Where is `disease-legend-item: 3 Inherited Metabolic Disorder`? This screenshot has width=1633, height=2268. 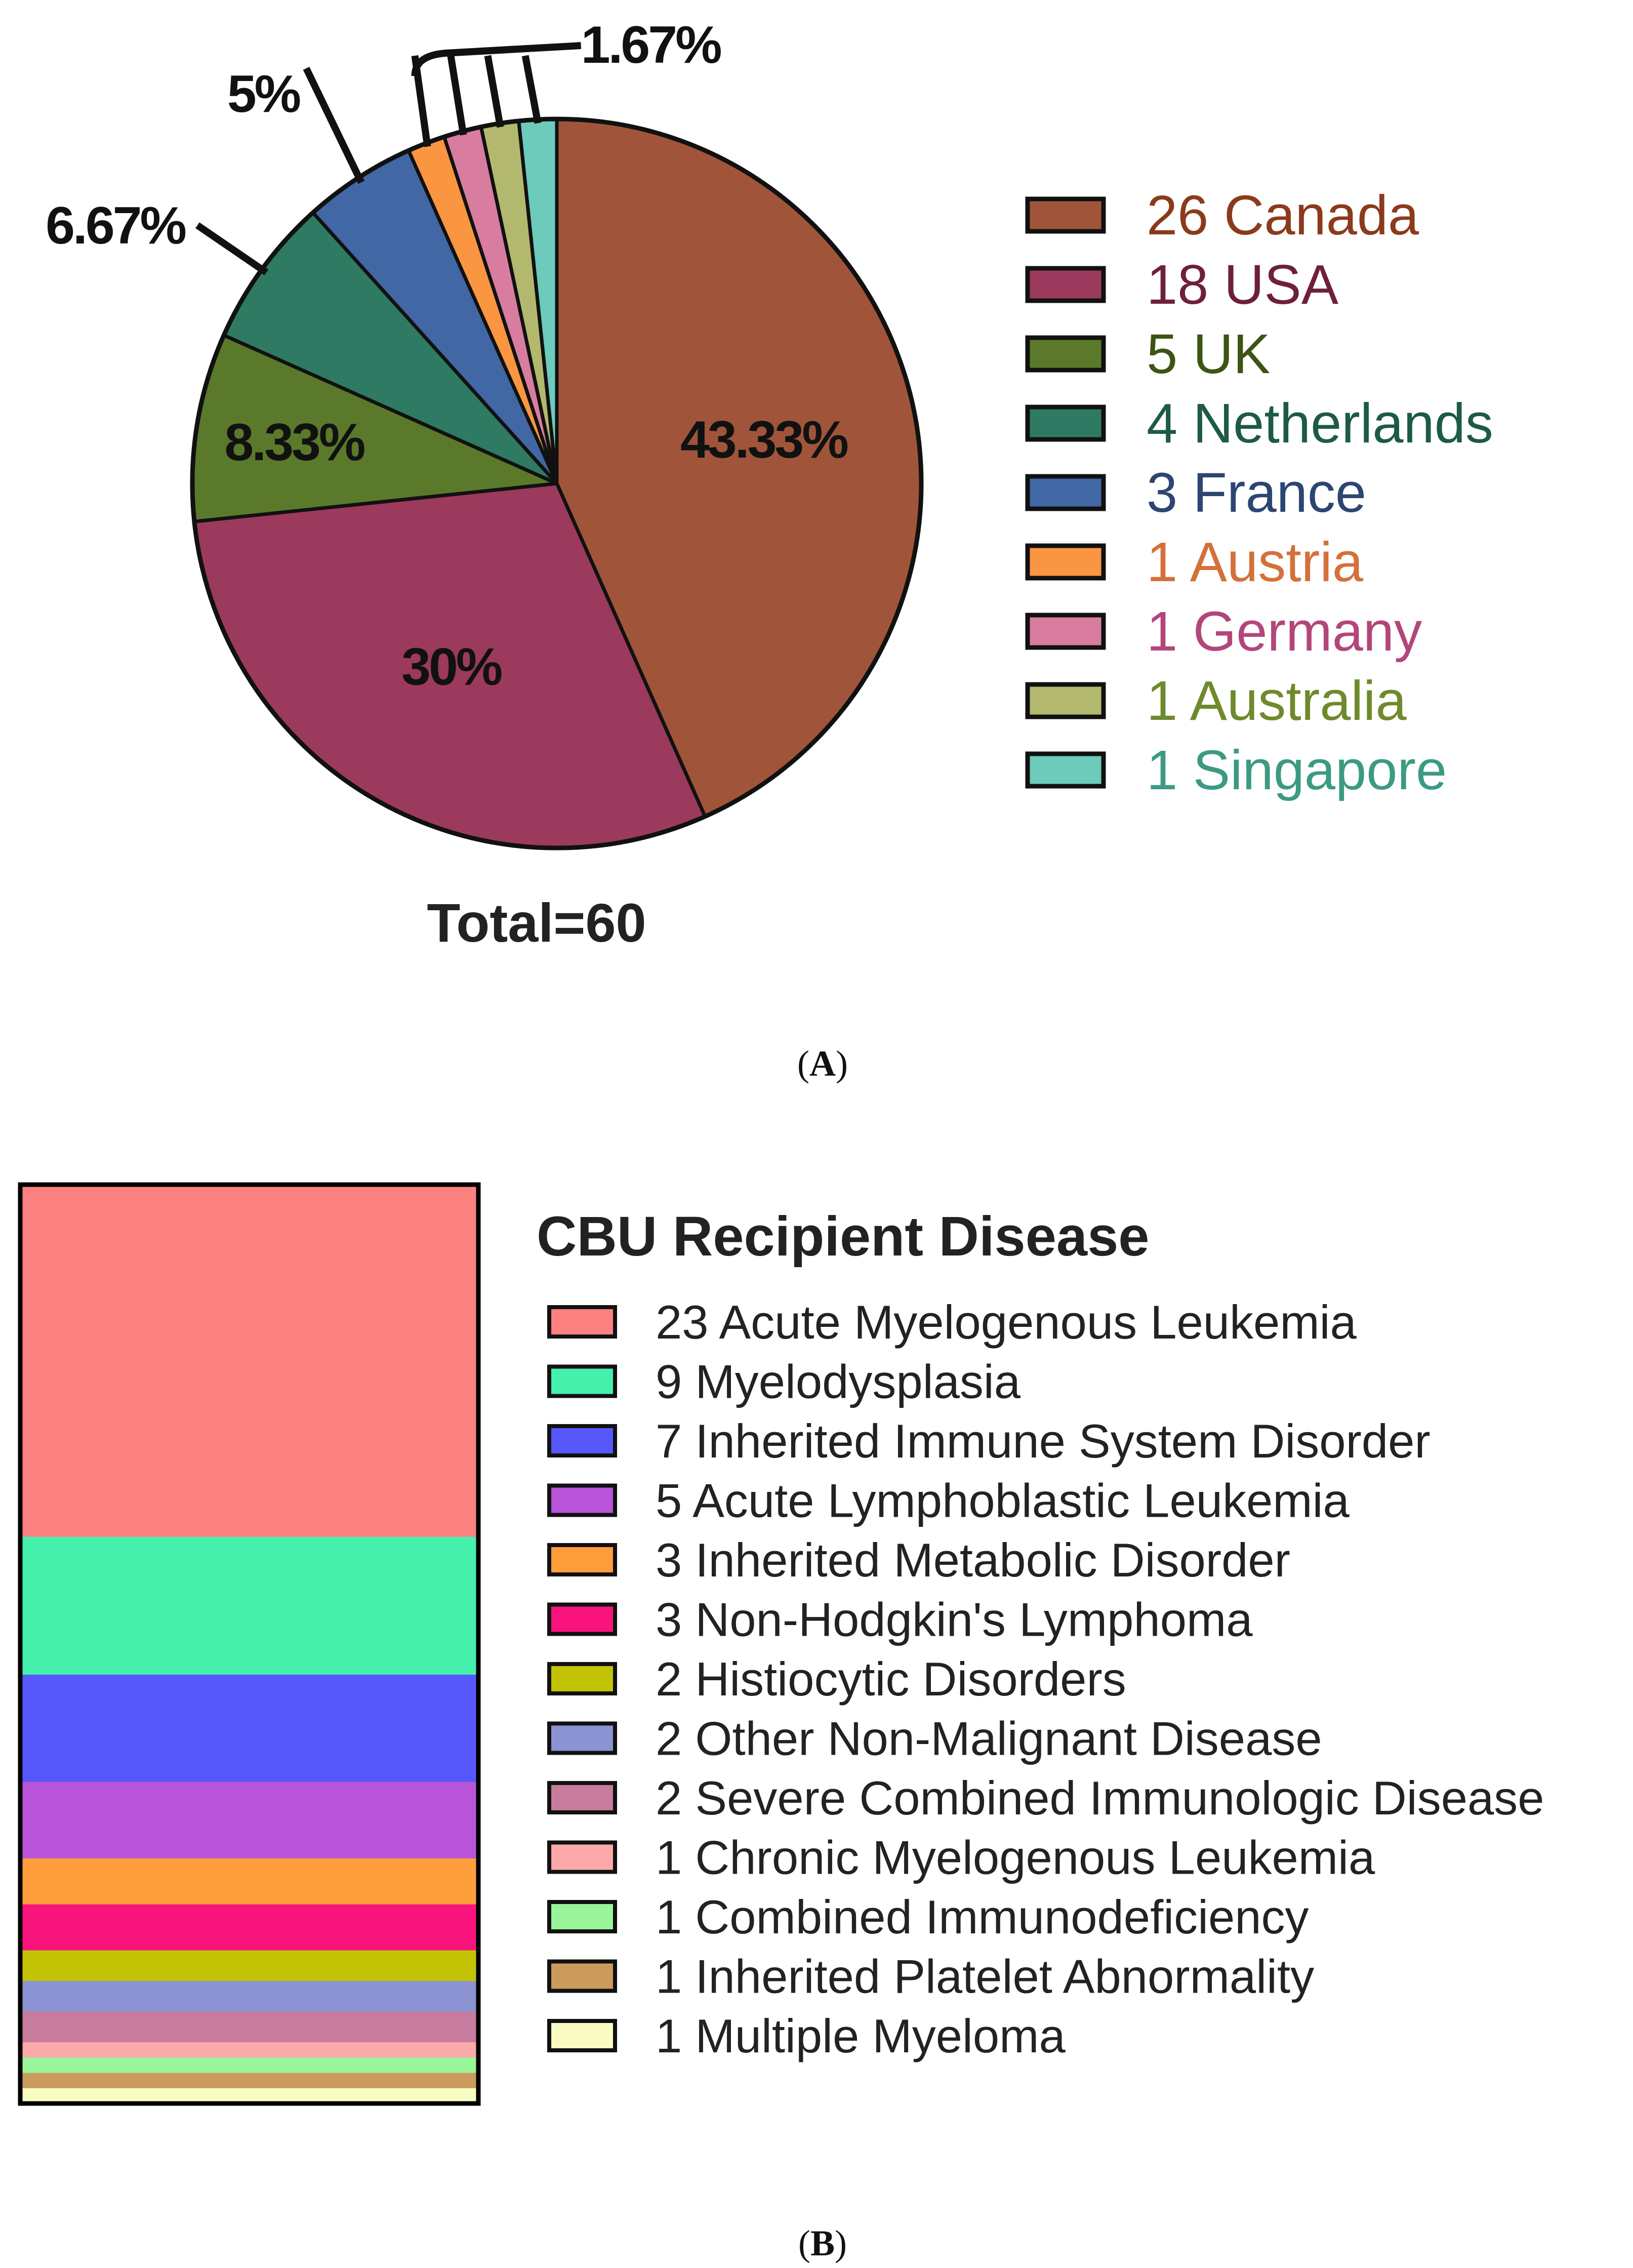
disease-legend-item: 3 Inherited Metabolic Disorder is located at coordinates (918, 1560).